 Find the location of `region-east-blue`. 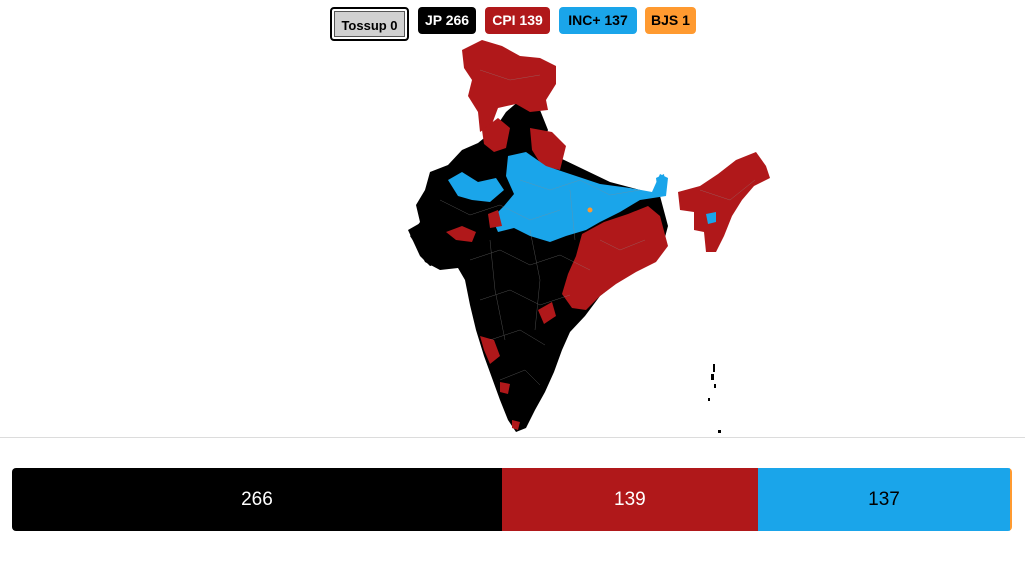

region-east-blue is located at coordinates (661, 184).